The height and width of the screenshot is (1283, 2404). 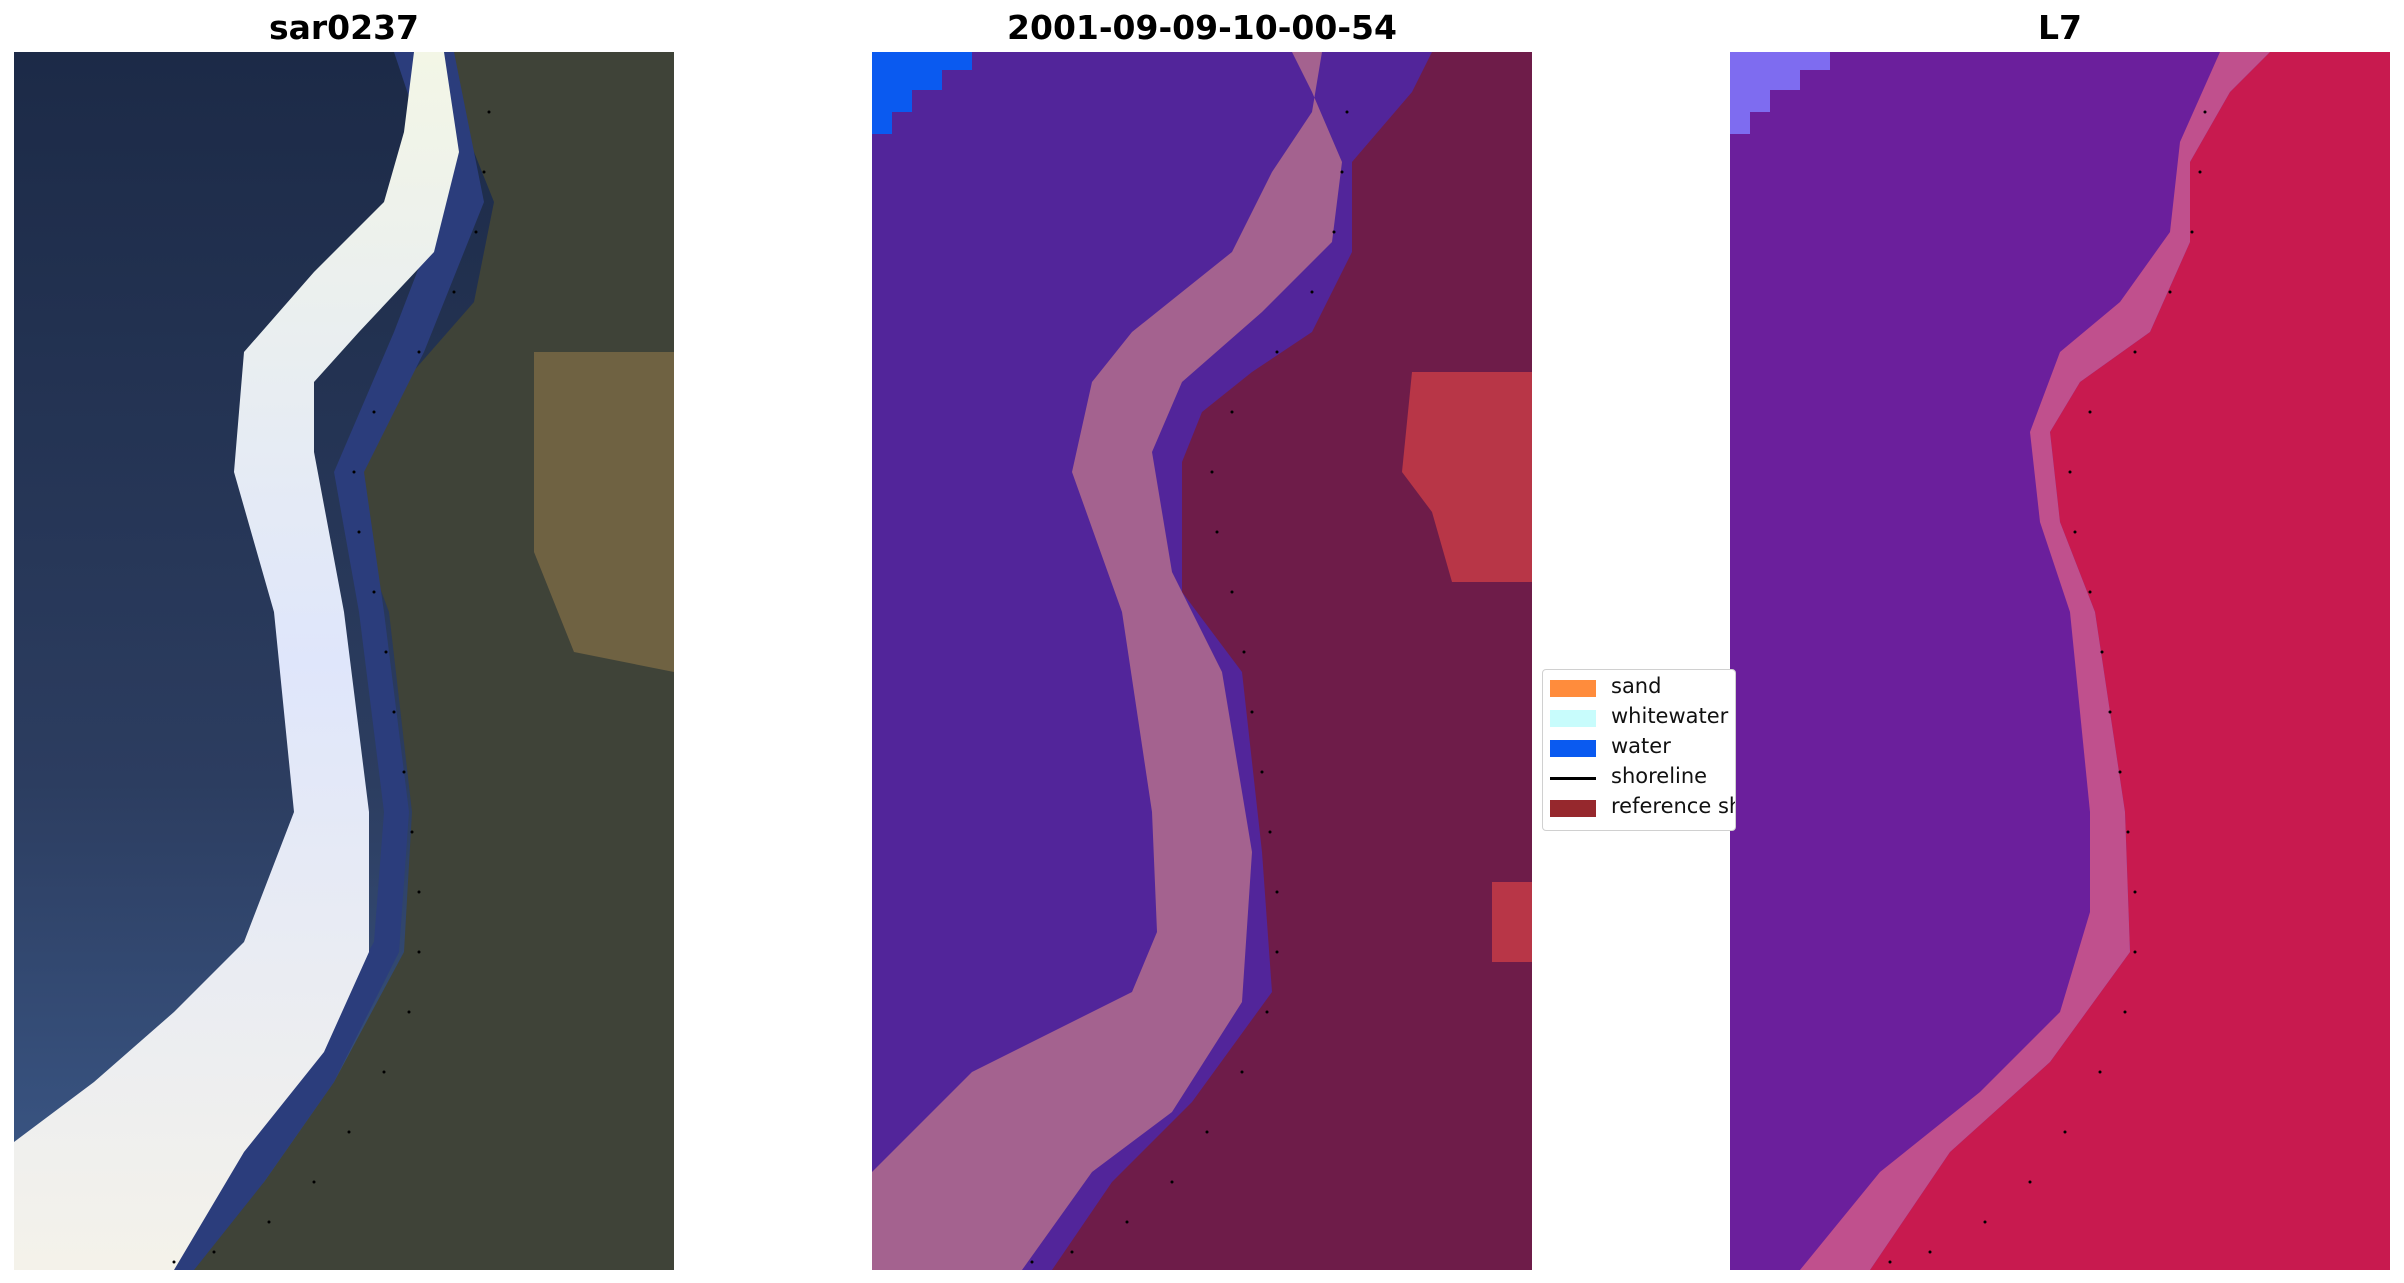 What do you see at coordinates (2060, 27) in the screenshot?
I see `panel-title-mndwi: L7` at bounding box center [2060, 27].